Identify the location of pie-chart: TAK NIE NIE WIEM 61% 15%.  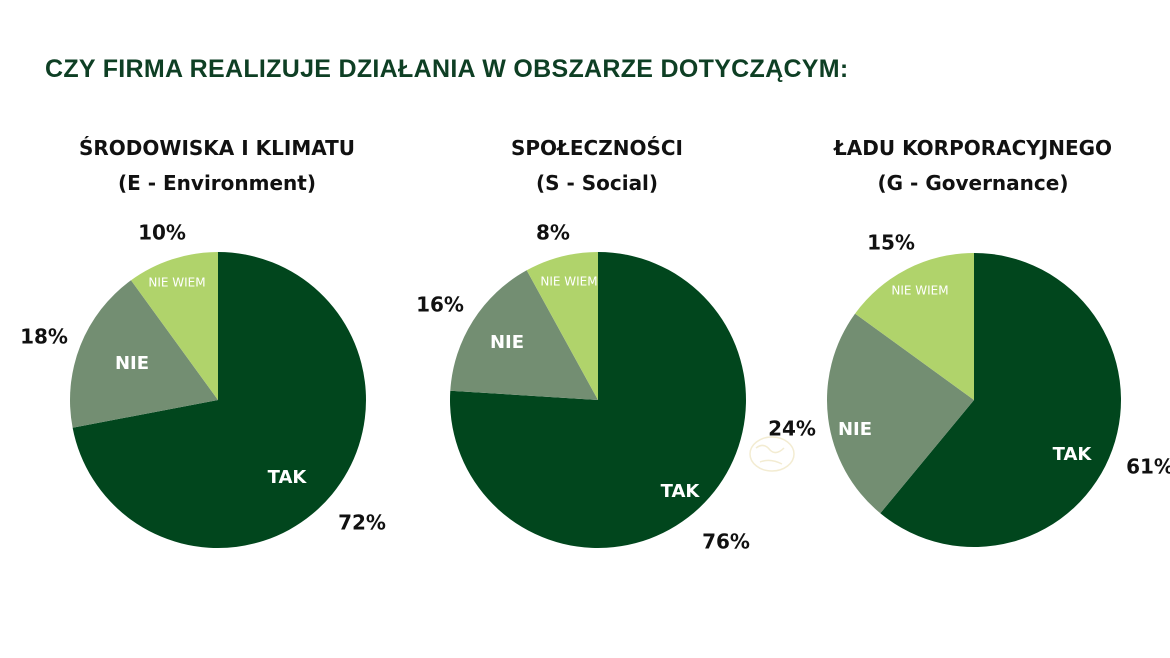
(998, 389).